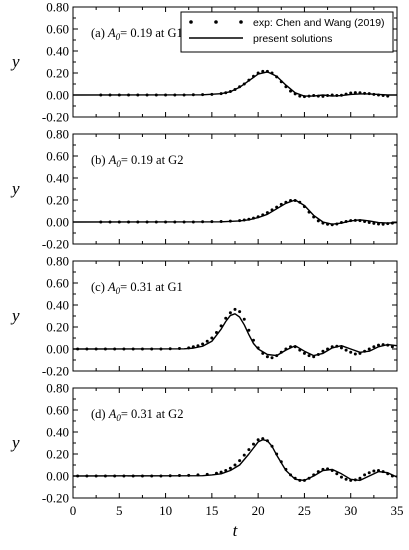 Image resolution: width=409 pixels, height=550 pixels. Describe the element at coordinates (55, 244) in the screenshot. I see `y-tick-label: -0.20` at that location.